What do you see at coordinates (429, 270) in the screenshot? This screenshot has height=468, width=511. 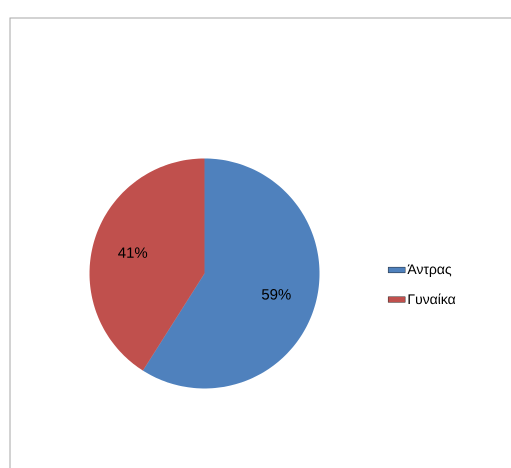 I see `legend-label: Άντρας` at bounding box center [429, 270].